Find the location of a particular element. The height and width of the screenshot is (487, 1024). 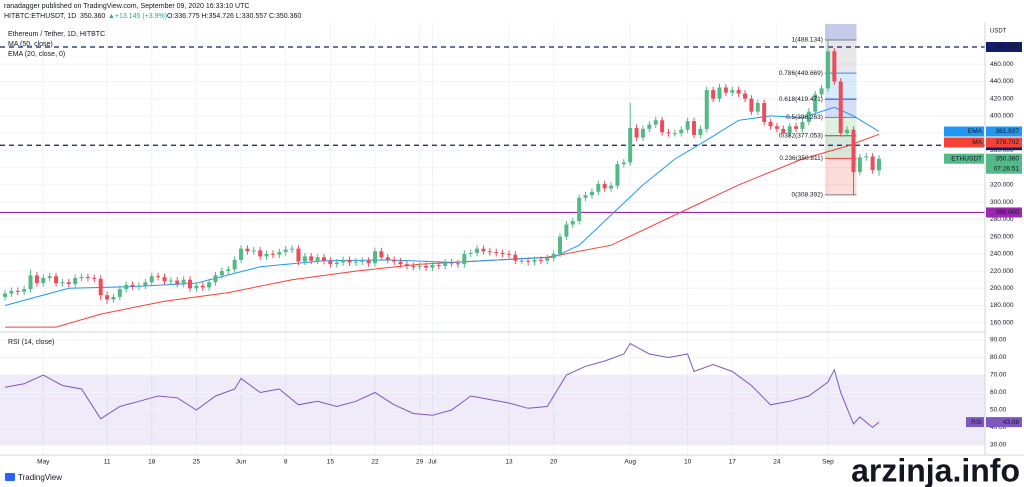

y-tick-label: 280.000 is located at coordinates (1002, 219).